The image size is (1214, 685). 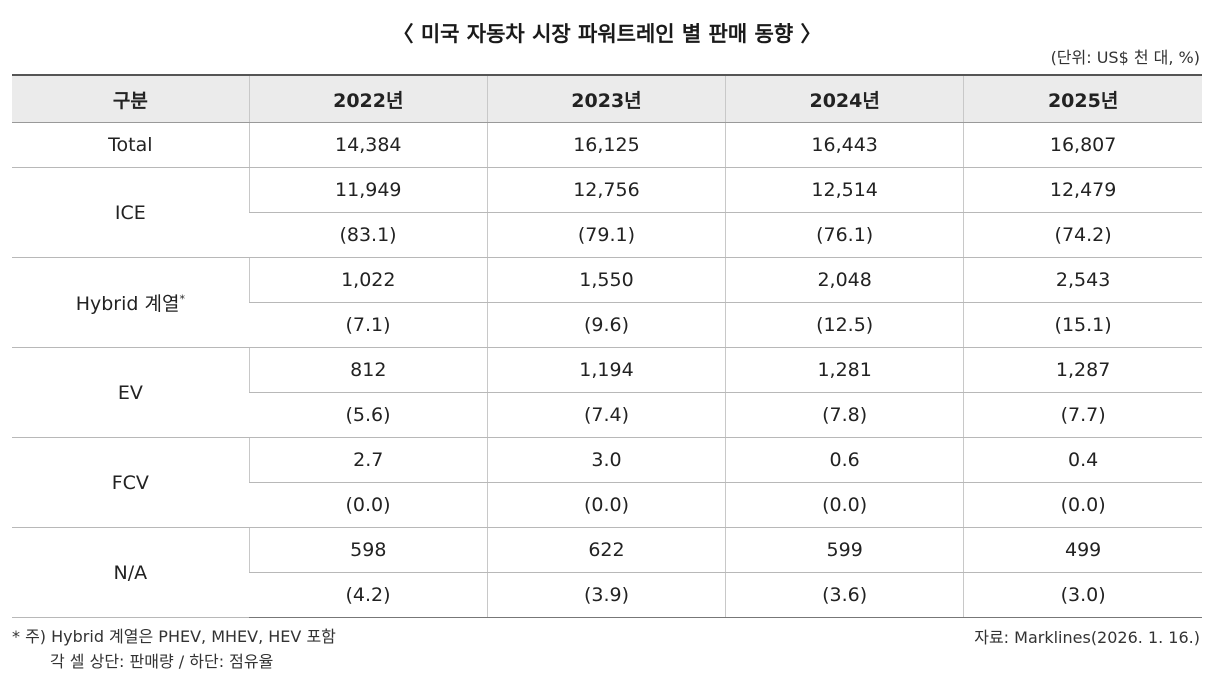 What do you see at coordinates (1125, 57) in the screenshot?
I see `unit-label: (단위: US$ 천 대, %)` at bounding box center [1125, 57].